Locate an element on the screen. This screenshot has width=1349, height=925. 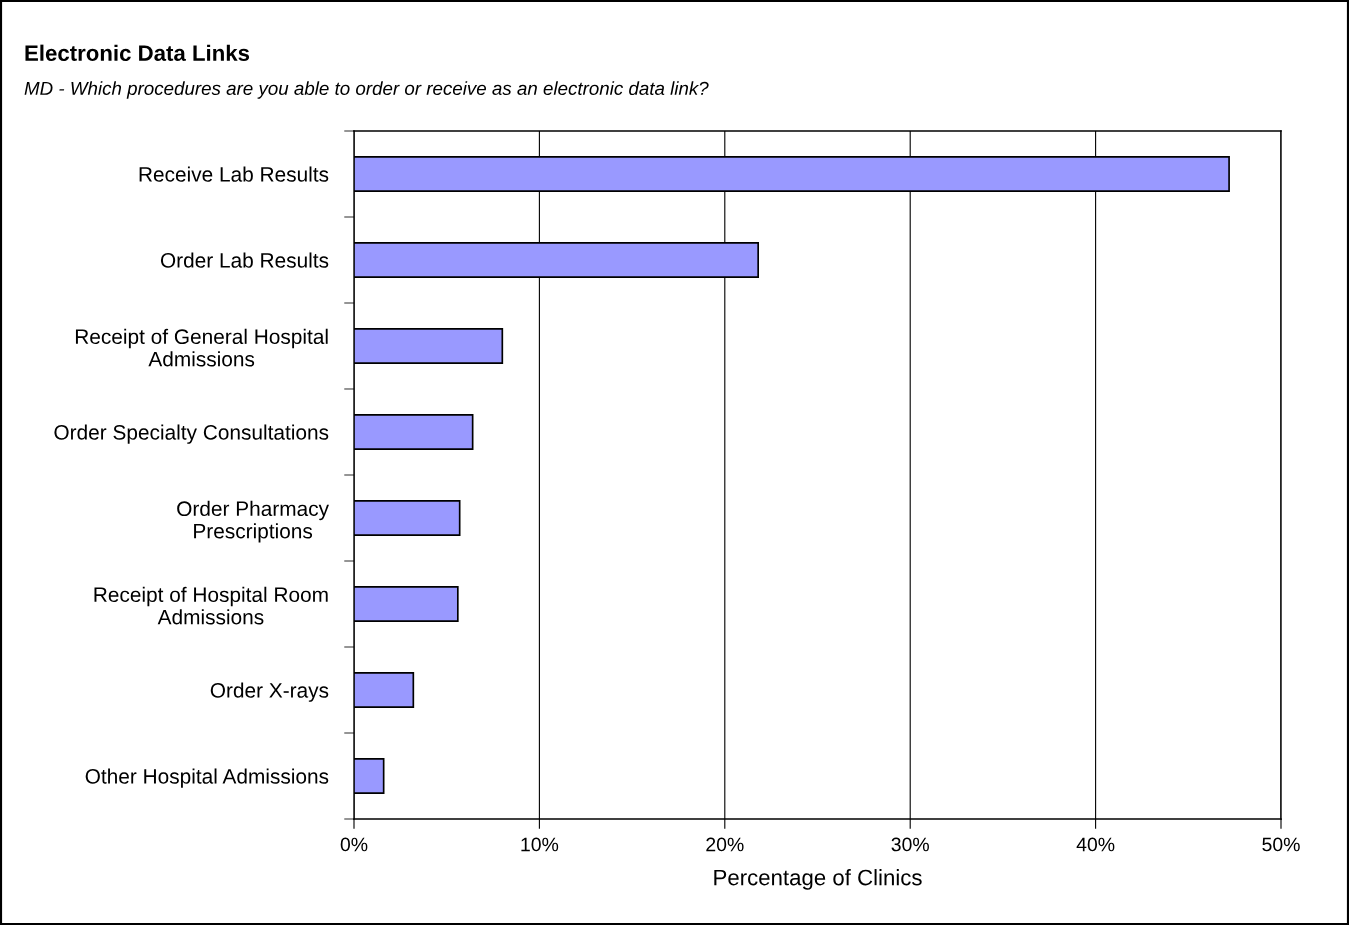
chart-subtitle: MD - Which procedures are you able to order or receive as an electronic data link? is located at coordinates (366, 90).